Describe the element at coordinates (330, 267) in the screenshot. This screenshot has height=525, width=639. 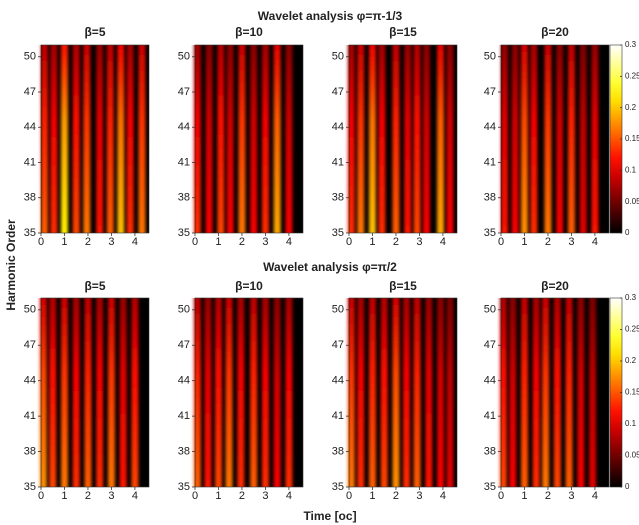
I see `row-title: Wavelet analysis φ=π/2` at that location.